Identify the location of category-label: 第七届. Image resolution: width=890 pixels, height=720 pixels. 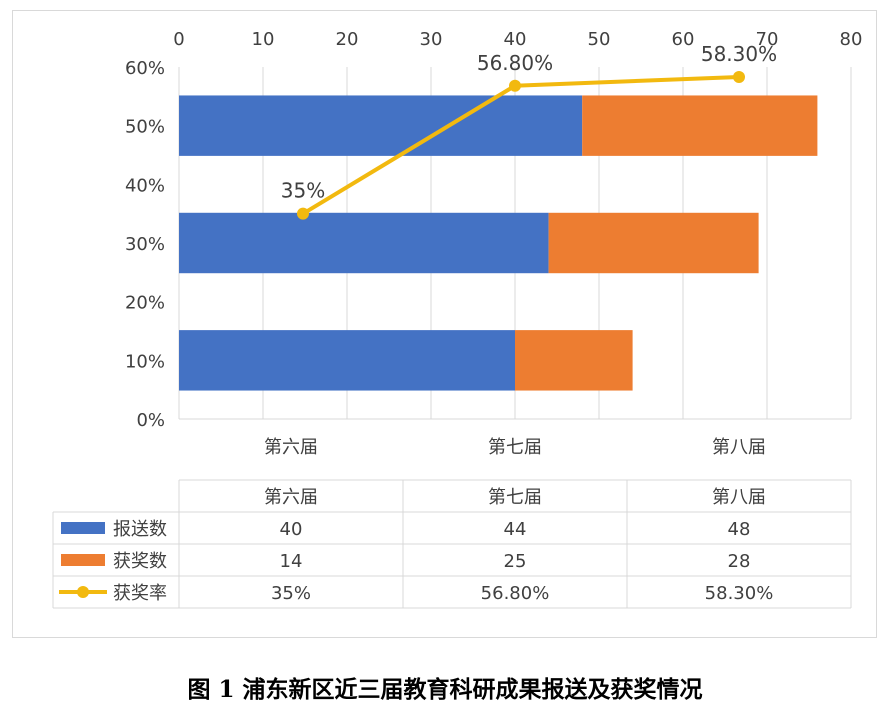
(515, 447).